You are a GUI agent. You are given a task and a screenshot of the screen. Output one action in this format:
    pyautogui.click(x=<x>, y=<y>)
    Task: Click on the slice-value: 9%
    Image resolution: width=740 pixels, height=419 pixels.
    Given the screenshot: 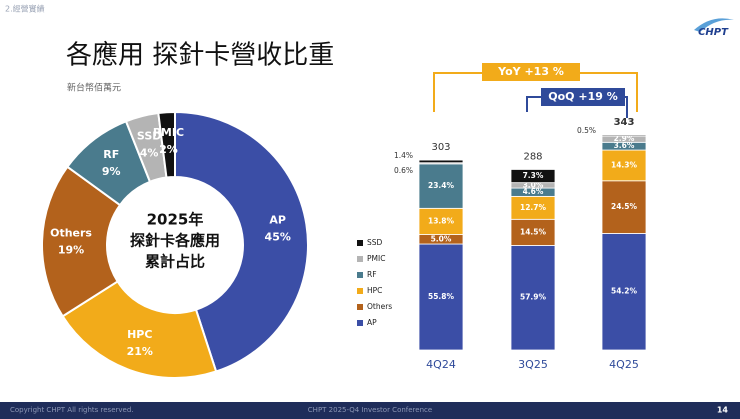 What is the action you would take?
    pyautogui.click(x=111, y=171)
    